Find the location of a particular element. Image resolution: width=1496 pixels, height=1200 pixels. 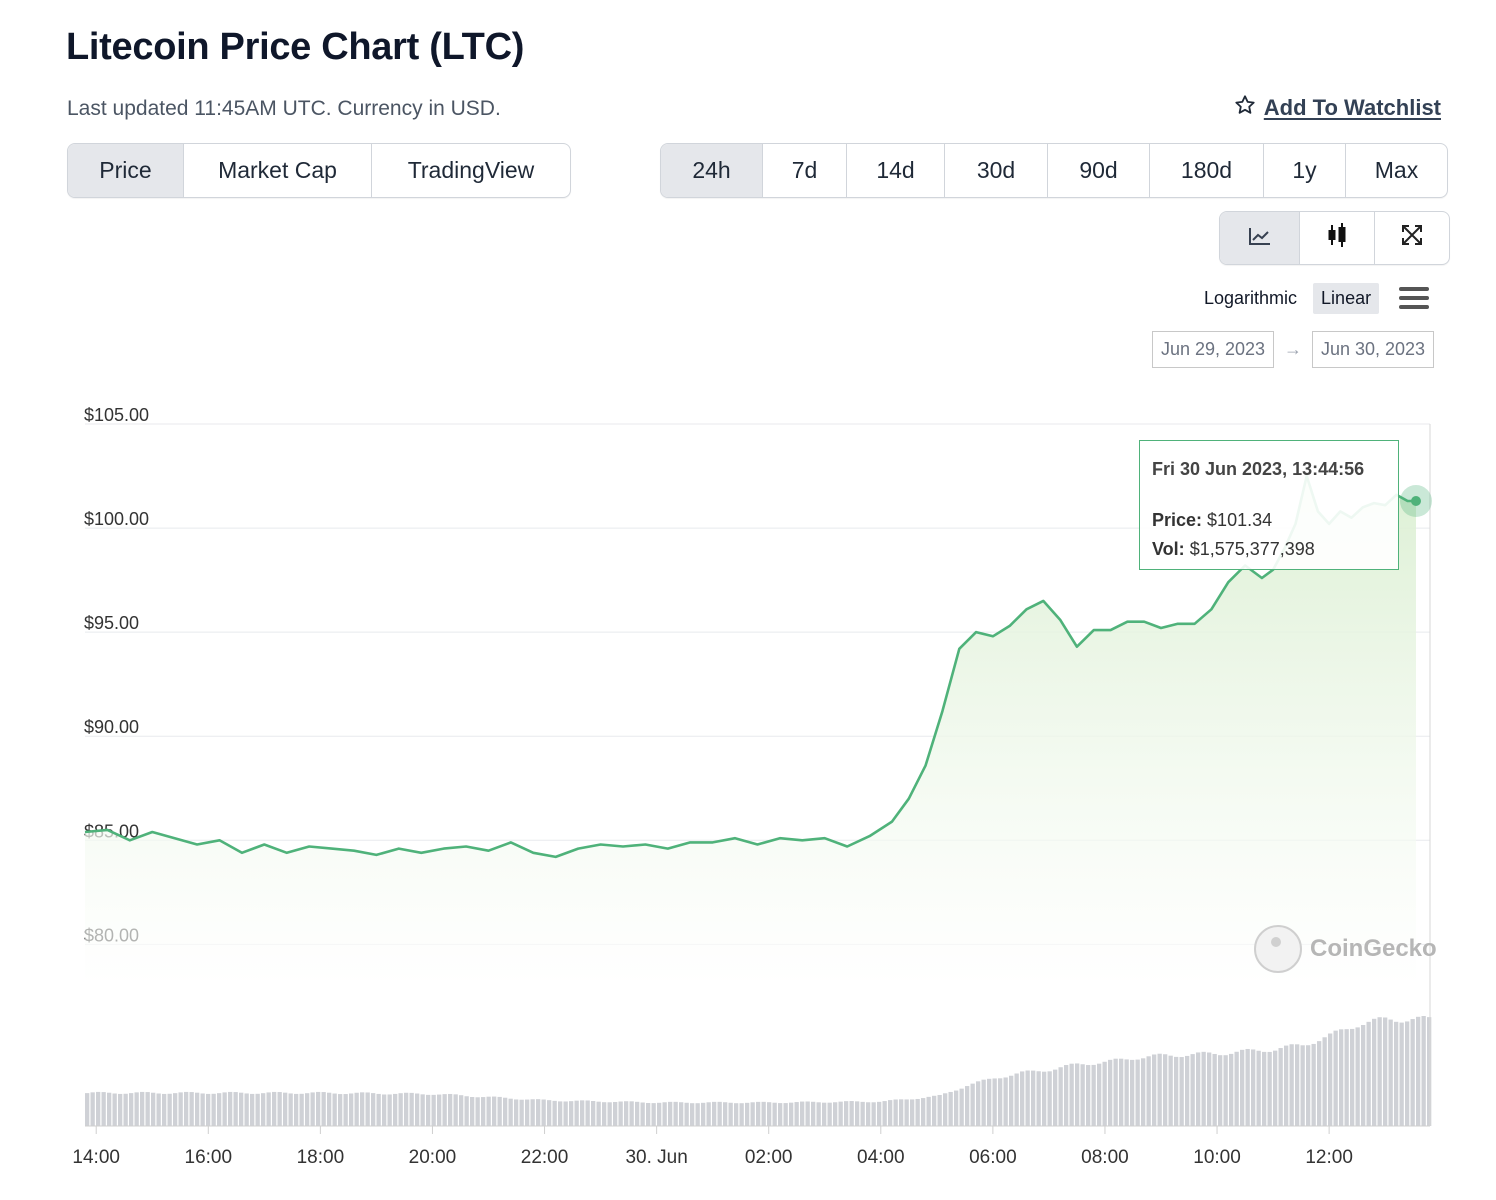

x-tick-label: 18:00 is located at coordinates (321, 1157).